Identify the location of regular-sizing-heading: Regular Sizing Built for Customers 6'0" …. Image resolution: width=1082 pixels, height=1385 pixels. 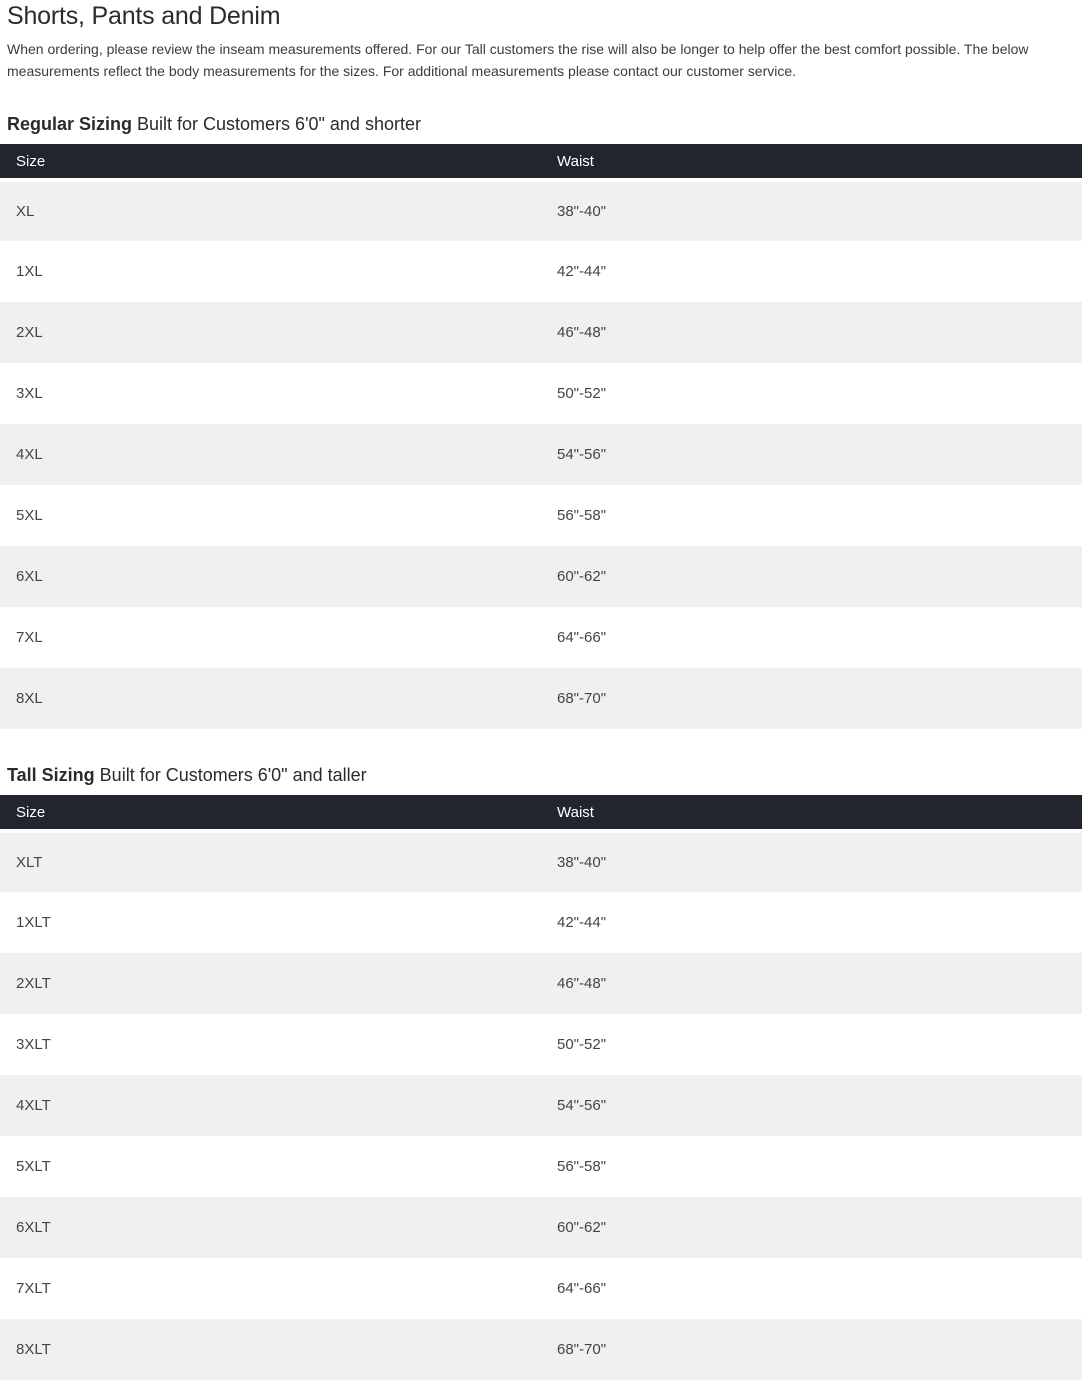
(541, 124).